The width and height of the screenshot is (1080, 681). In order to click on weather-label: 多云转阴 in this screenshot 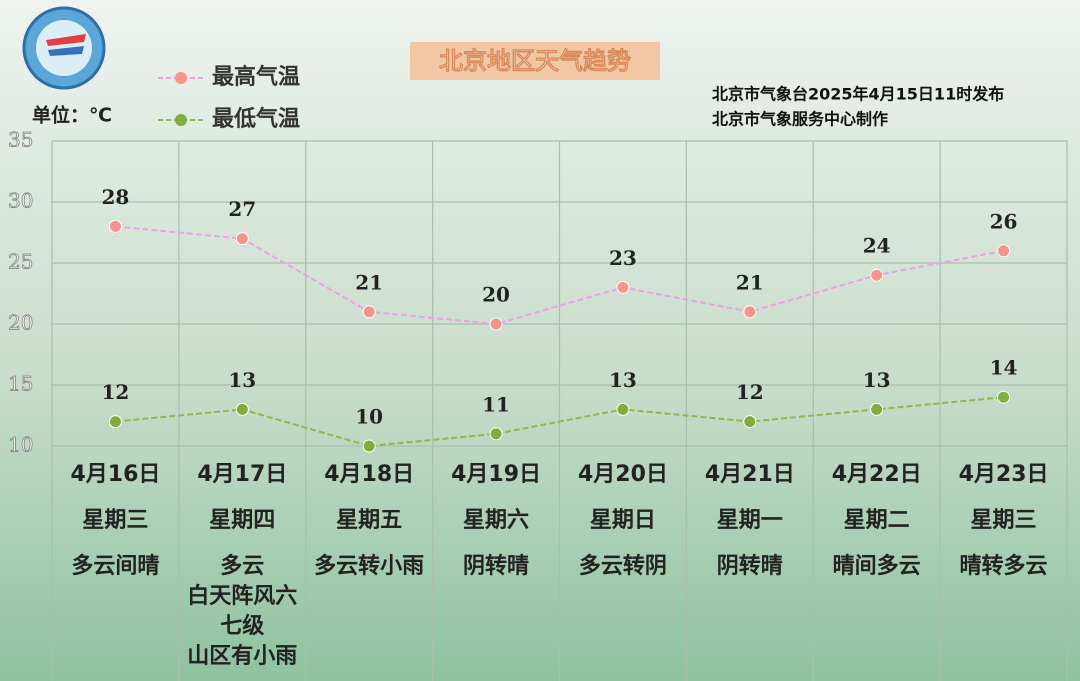, I will do `click(623, 566)`.